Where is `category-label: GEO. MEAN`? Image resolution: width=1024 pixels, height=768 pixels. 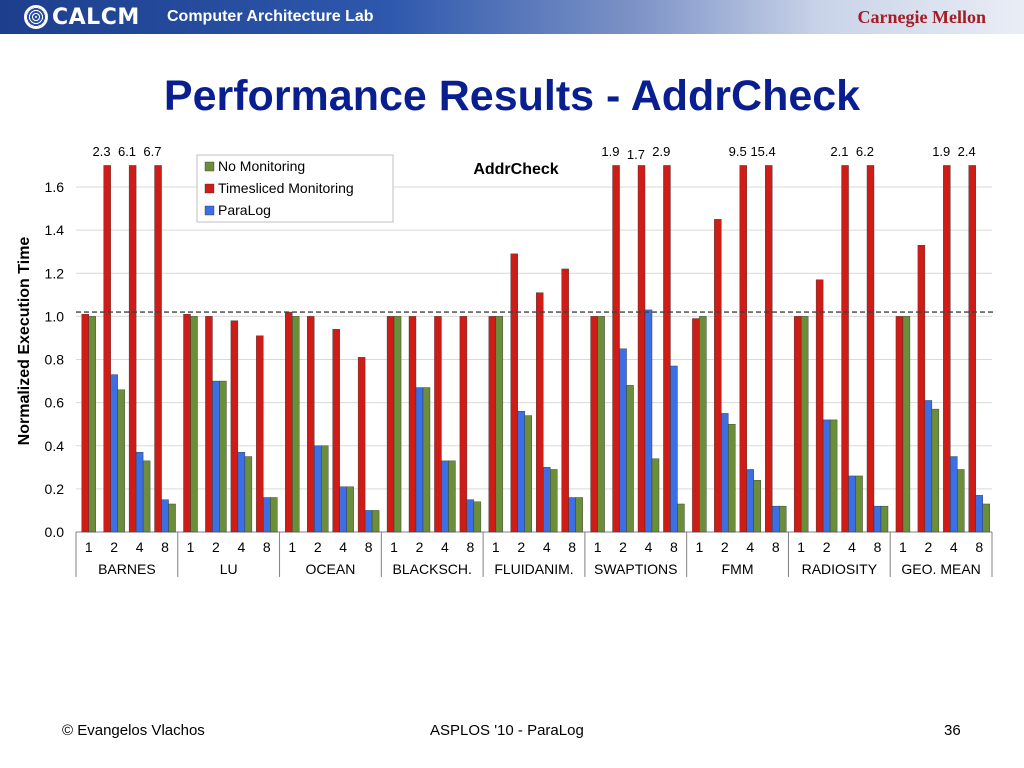 category-label: GEO. MEAN is located at coordinates (940, 569).